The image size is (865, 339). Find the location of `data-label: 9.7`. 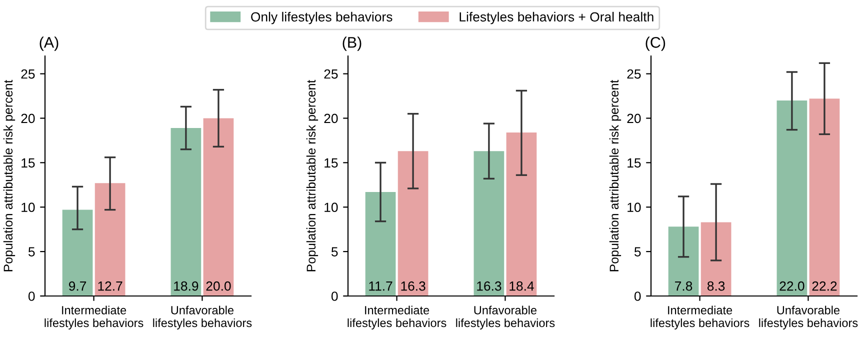

data-label: 9.7 is located at coordinates (77, 286).